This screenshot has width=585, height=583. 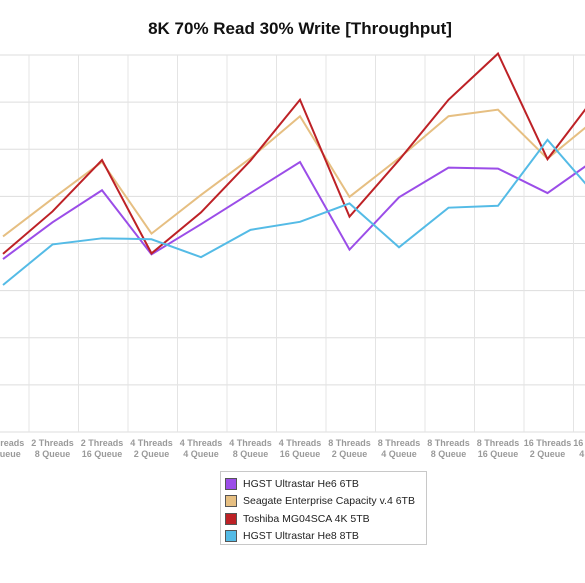 What do you see at coordinates (306, 518) in the screenshot?
I see `legend-label: Toshiba MG04SCA 4K 5TB` at bounding box center [306, 518].